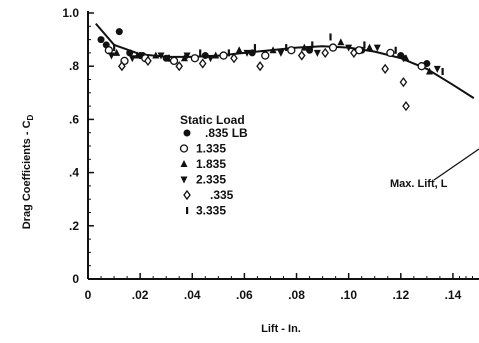 The height and width of the screenshot is (343, 479). Describe the element at coordinates (74, 66) in the screenshot. I see `y-tick-label: .8` at that location.